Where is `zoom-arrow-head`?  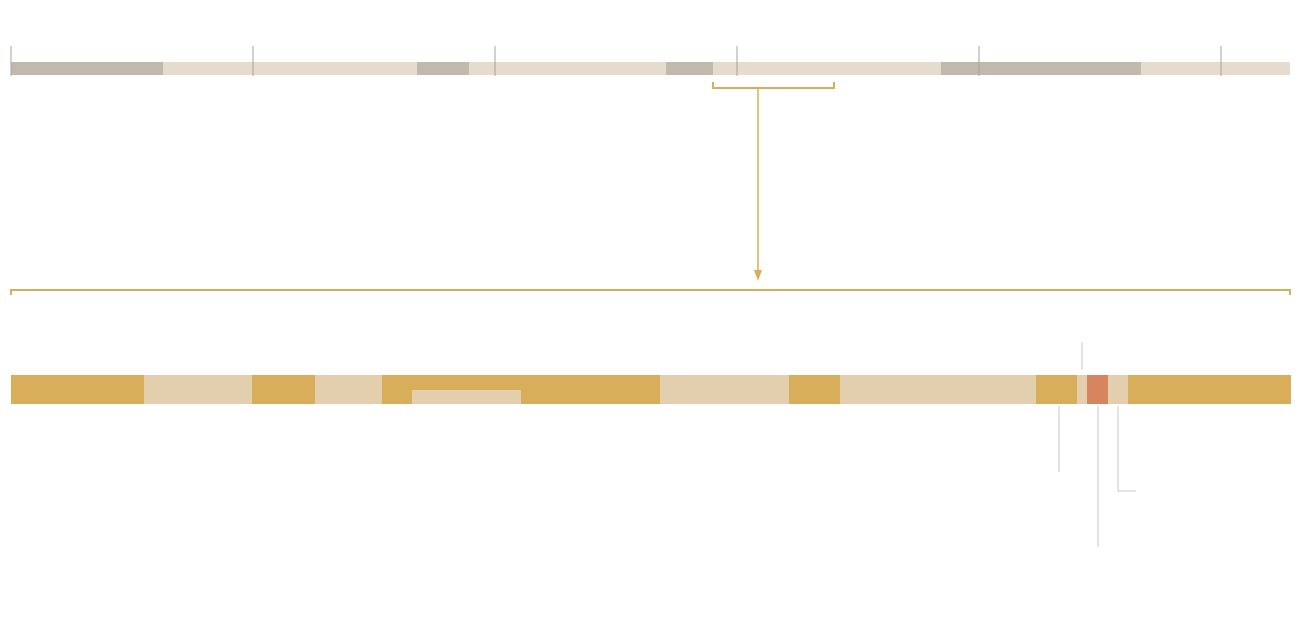
zoom-arrow-head is located at coordinates (758, 275).